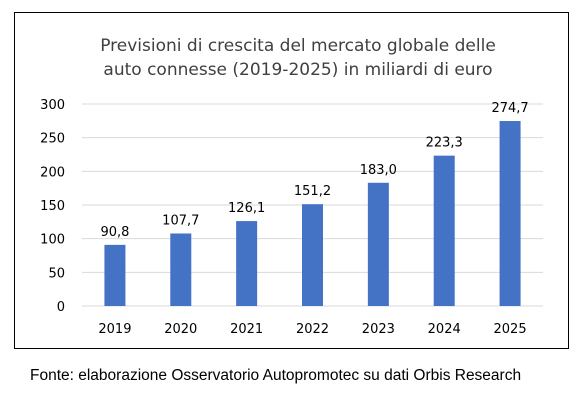  I want to click on y-tick-label: 300, so click(52, 105).